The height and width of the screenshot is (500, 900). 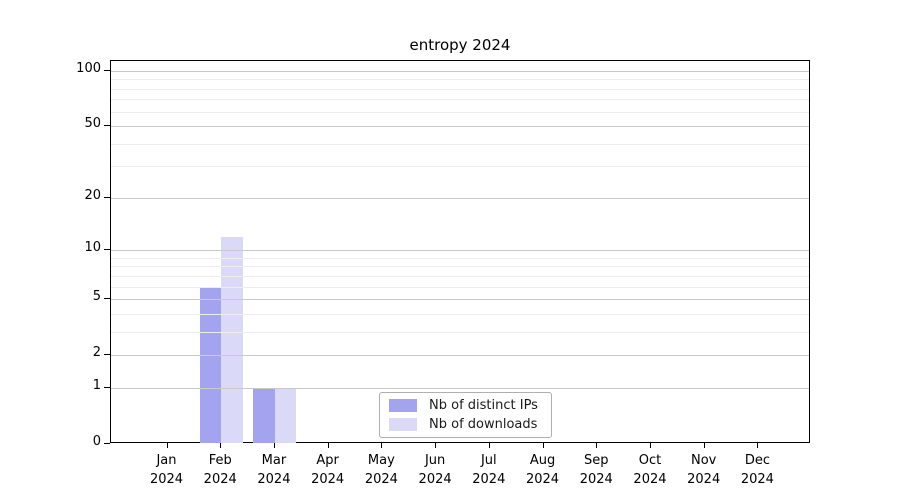 What do you see at coordinates (489, 470) in the screenshot?
I see `x-tick-label: Jul 2024` at bounding box center [489, 470].